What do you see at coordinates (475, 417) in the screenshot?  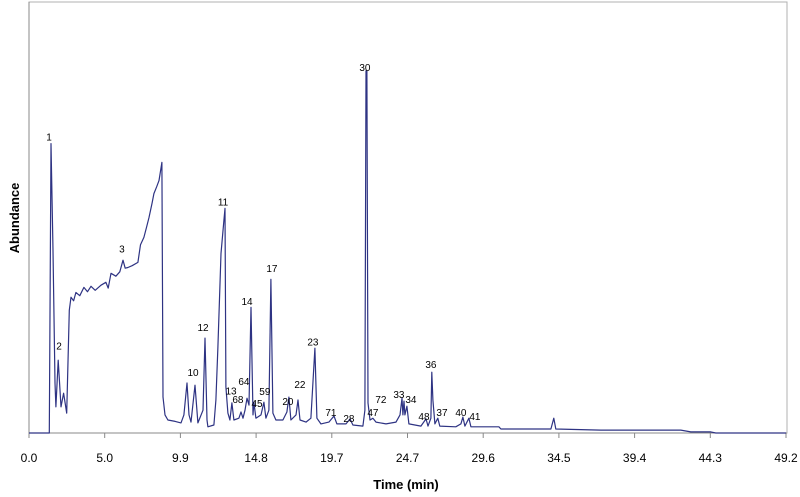 I see `peak-label: 41` at bounding box center [475, 417].